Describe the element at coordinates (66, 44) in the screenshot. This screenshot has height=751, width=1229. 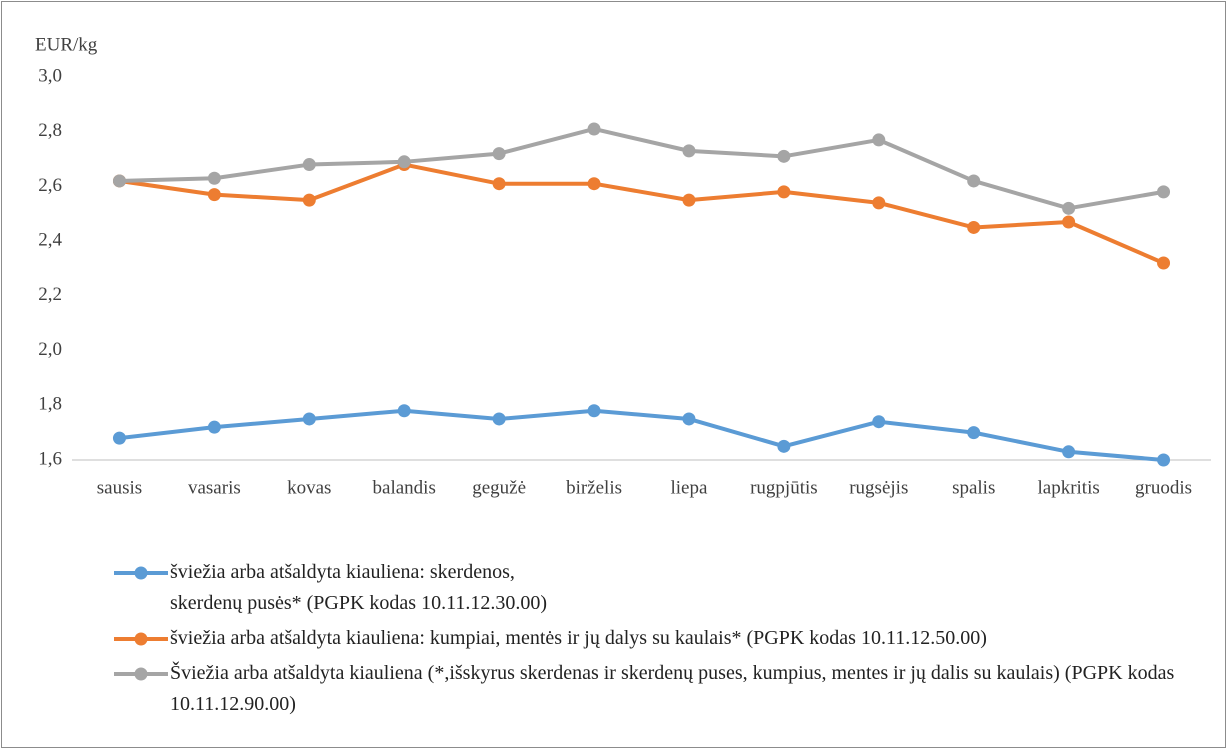
I see `y-axis-label: EUR/kg` at that location.